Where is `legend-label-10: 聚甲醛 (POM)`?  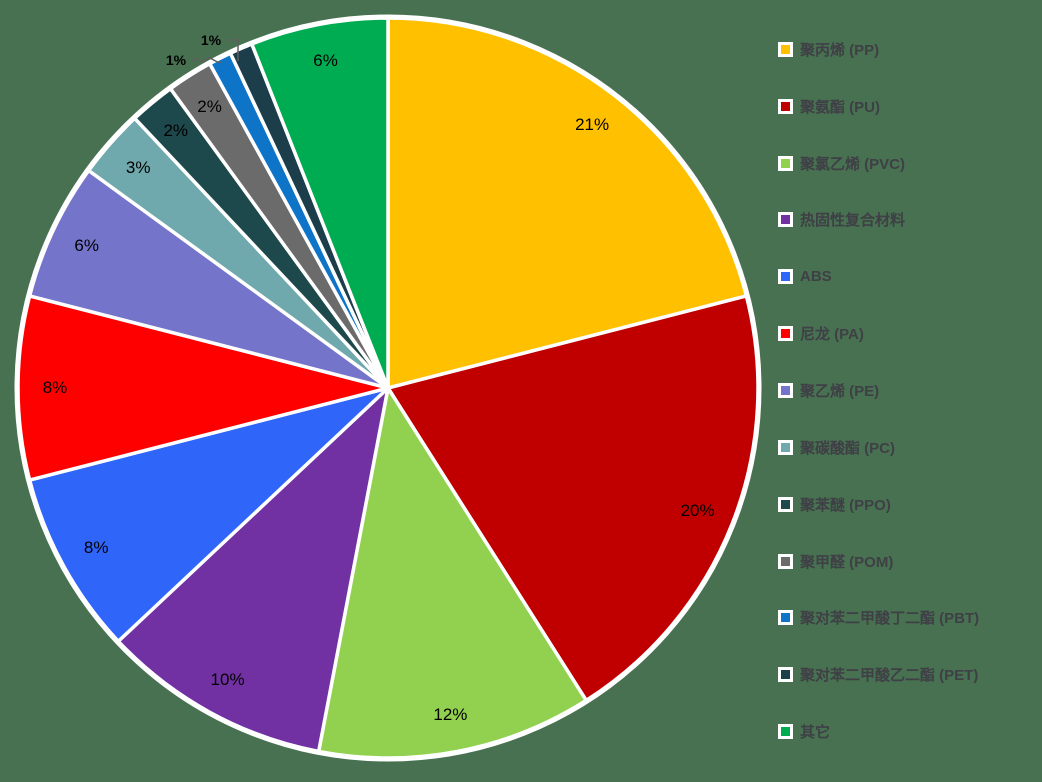 legend-label-10: 聚甲醛 (POM) is located at coordinates (847, 562).